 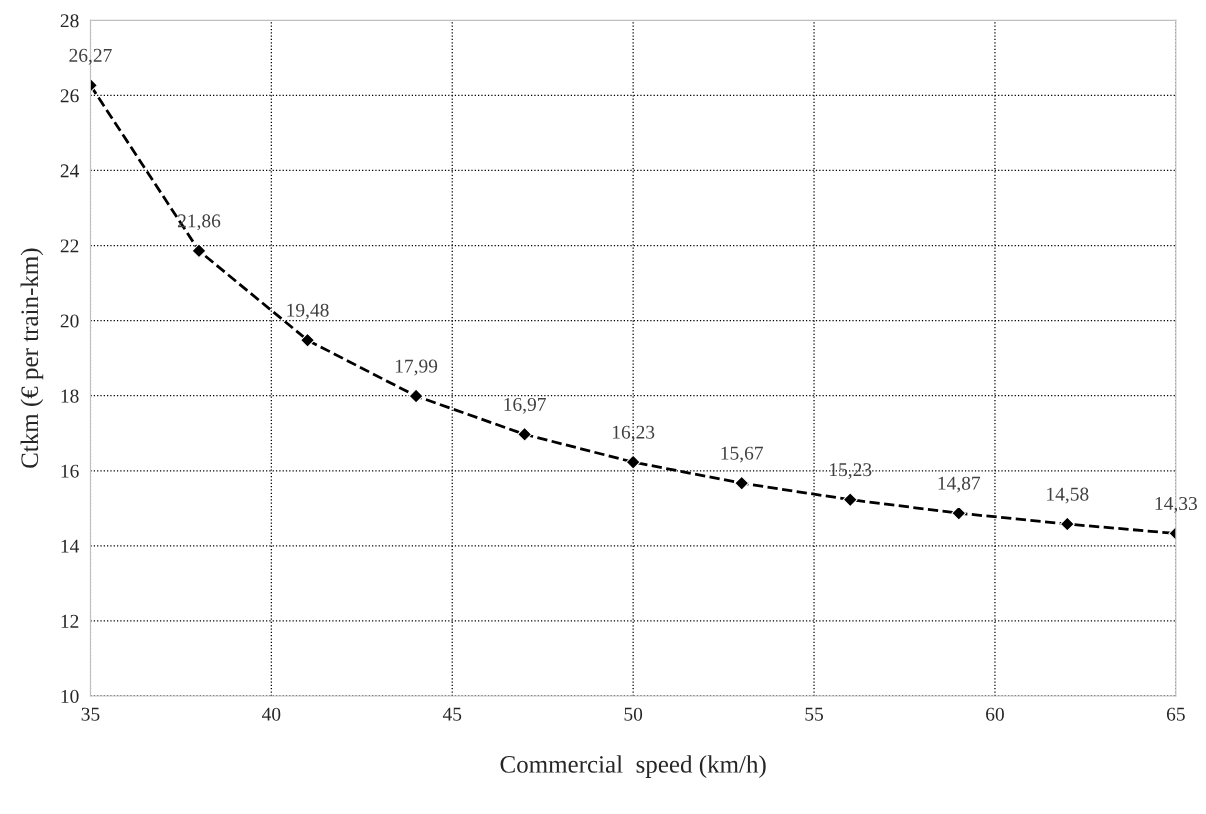 What do you see at coordinates (416, 367) in the screenshot?
I see `data-label: 17,99` at bounding box center [416, 367].